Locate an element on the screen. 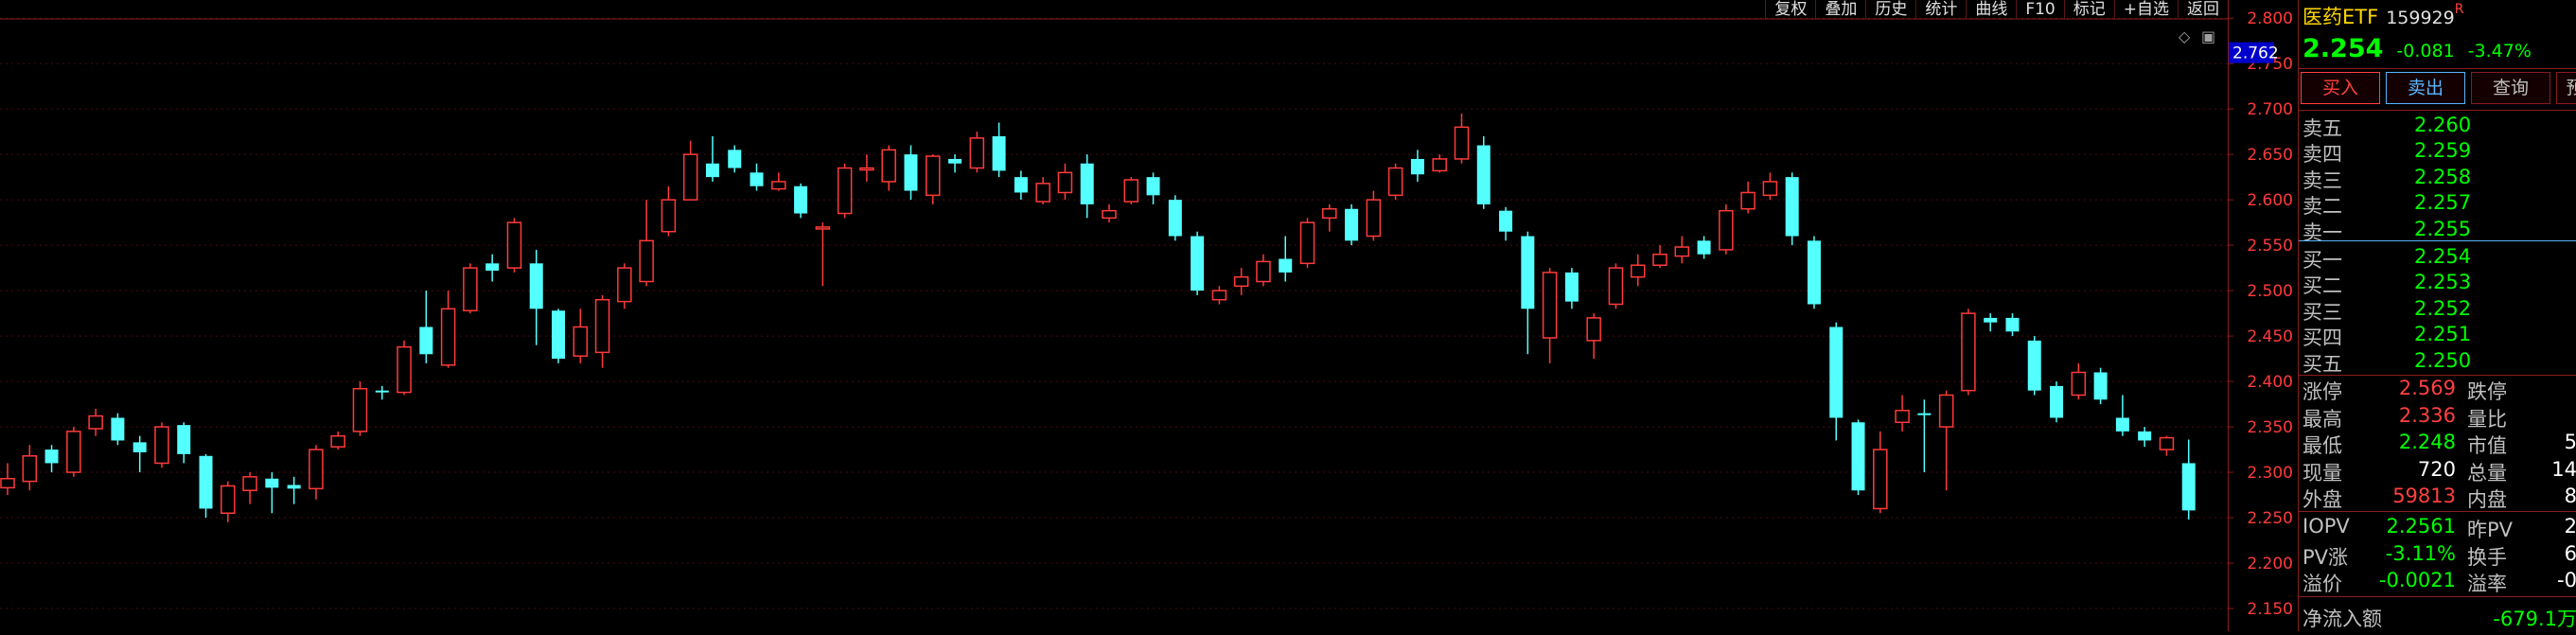 This screenshot has height=635, width=2576. toolbar-item: 返回 is located at coordinates (2203, 9).